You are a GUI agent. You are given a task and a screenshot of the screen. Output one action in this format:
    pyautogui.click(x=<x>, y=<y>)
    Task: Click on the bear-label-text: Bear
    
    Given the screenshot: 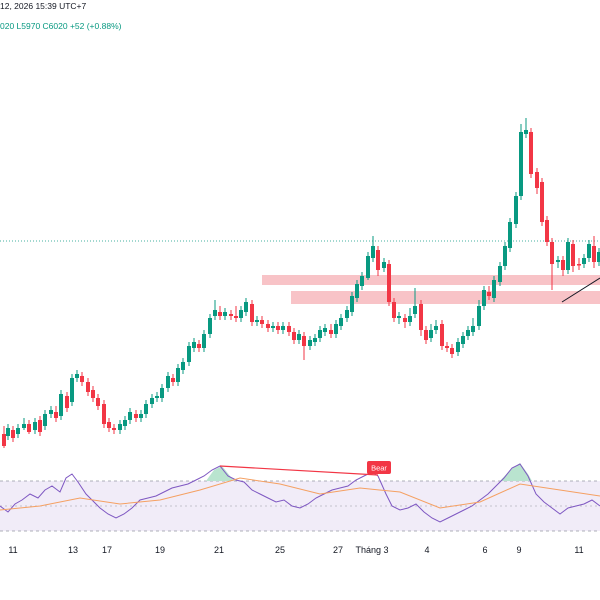 What is the action you would take?
    pyautogui.click(x=379, y=468)
    